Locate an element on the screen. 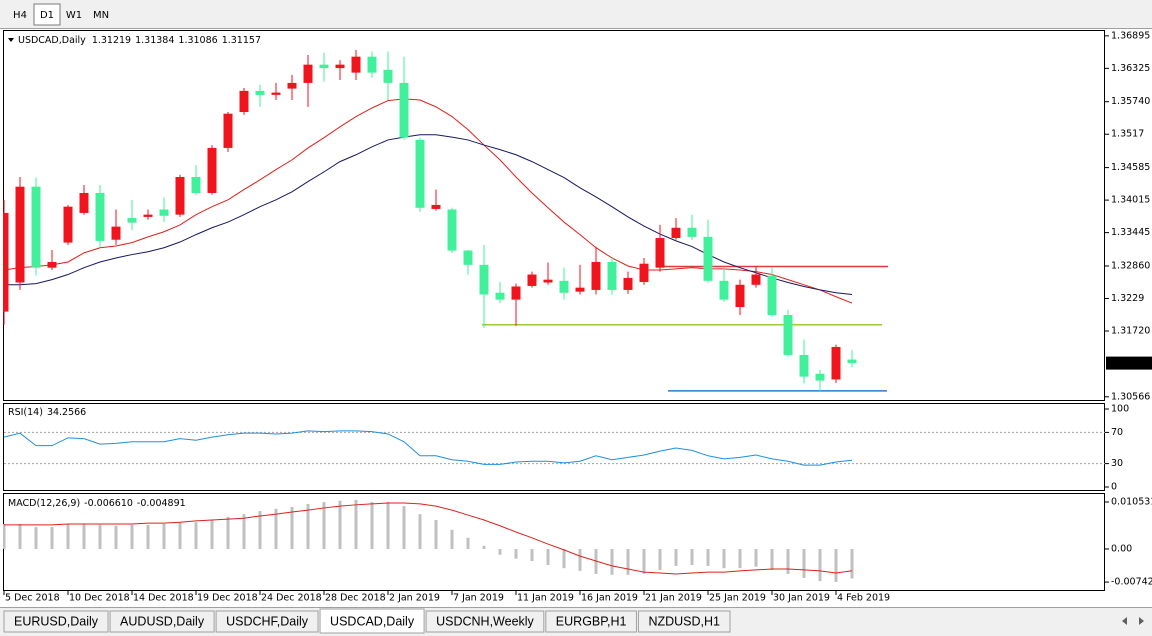  y-tick-label: 1.36325 is located at coordinates (1130, 68).